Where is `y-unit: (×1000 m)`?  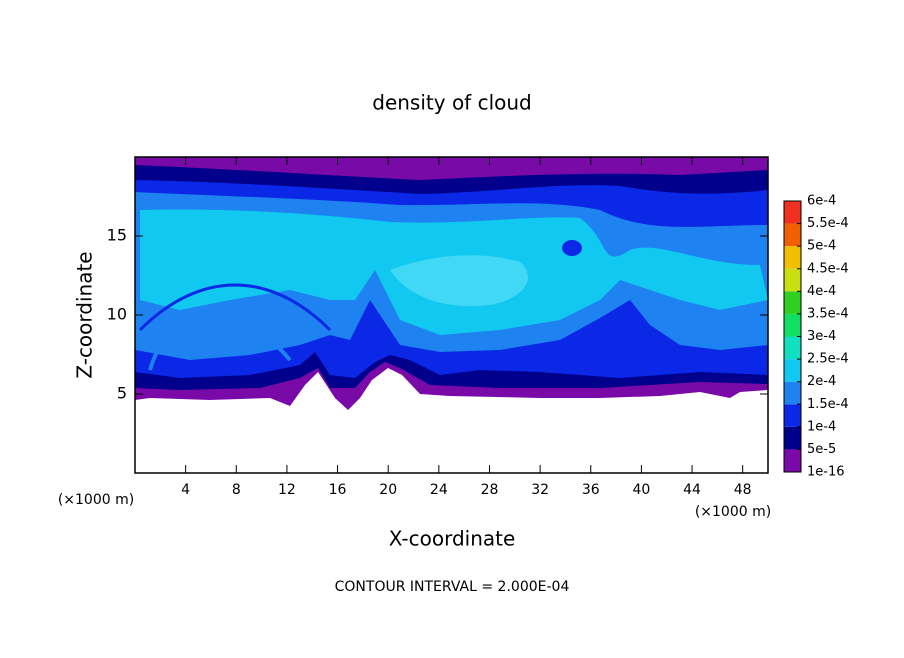
y-unit: (×1000 m) is located at coordinates (96, 500).